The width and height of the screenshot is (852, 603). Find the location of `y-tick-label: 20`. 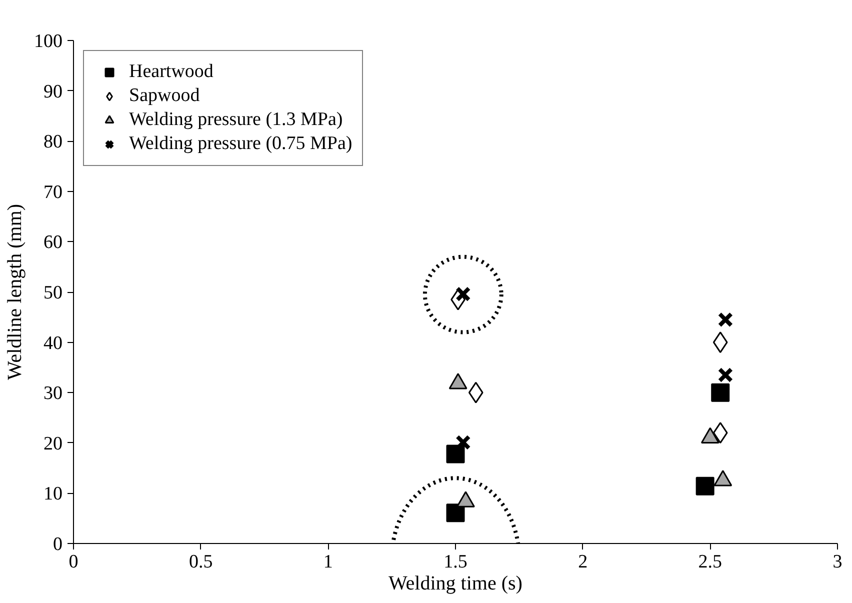

y-tick-label: 20 is located at coordinates (53, 443).